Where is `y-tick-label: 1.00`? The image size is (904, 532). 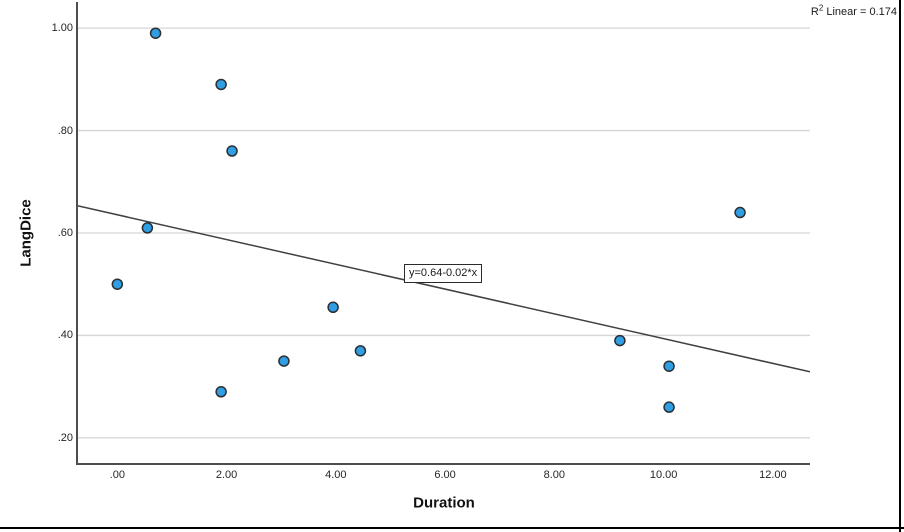
y-tick-label: 1.00 is located at coordinates (62, 28).